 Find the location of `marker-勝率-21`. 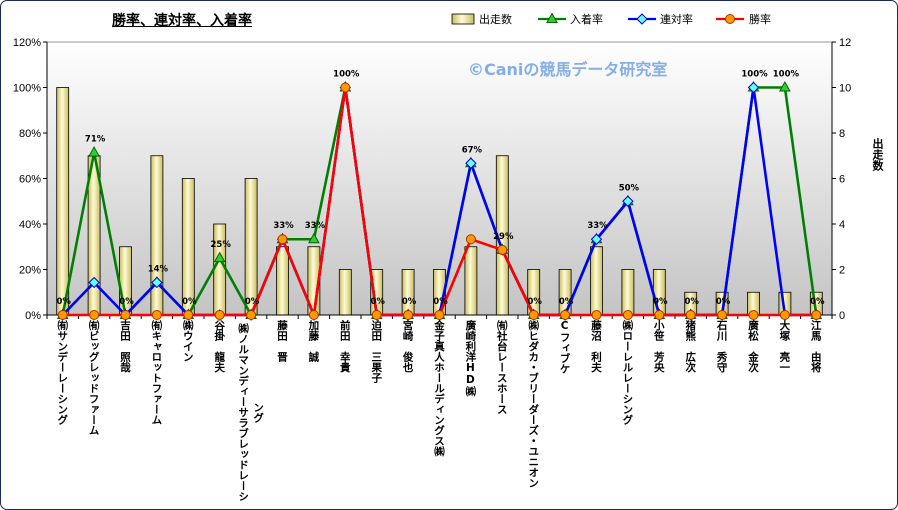

marker-勝率-21 is located at coordinates (690, 315).